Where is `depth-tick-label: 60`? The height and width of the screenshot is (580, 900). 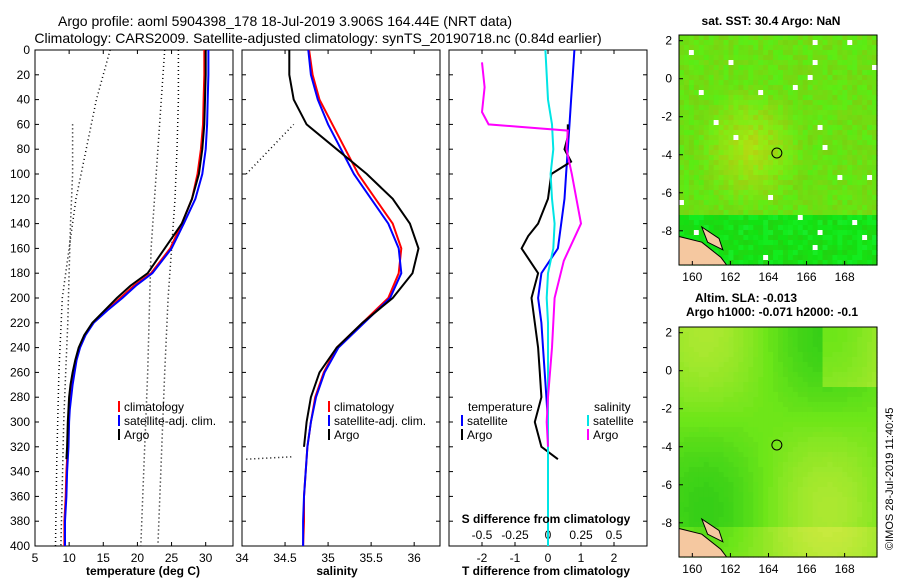 depth-tick-label: 60 is located at coordinates (24, 124).